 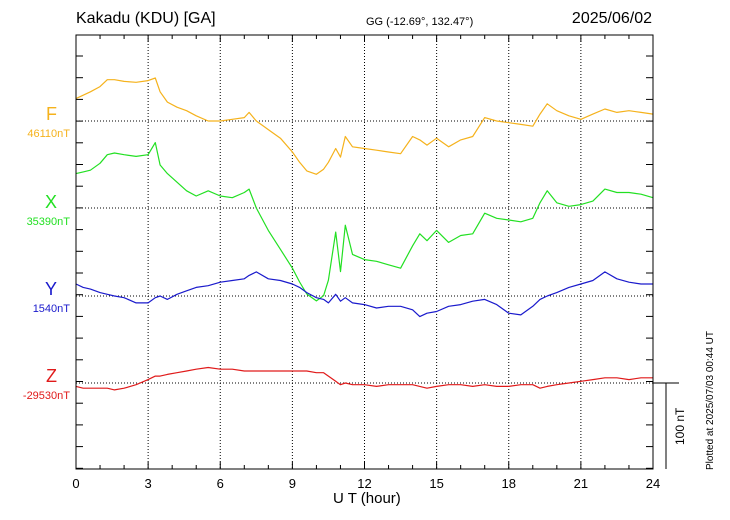 I want to click on station-coordinates: GG (-12.69°, 132.47°), so click(x=420, y=22).